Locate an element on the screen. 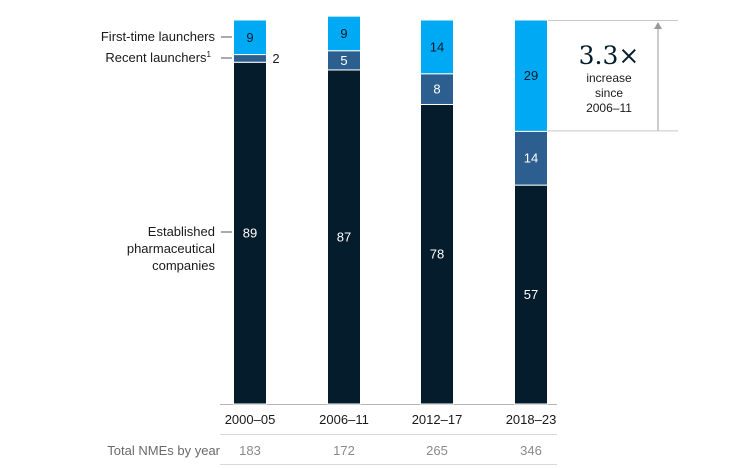 This screenshot has height=469, width=755. data-label: 29 is located at coordinates (531, 75).